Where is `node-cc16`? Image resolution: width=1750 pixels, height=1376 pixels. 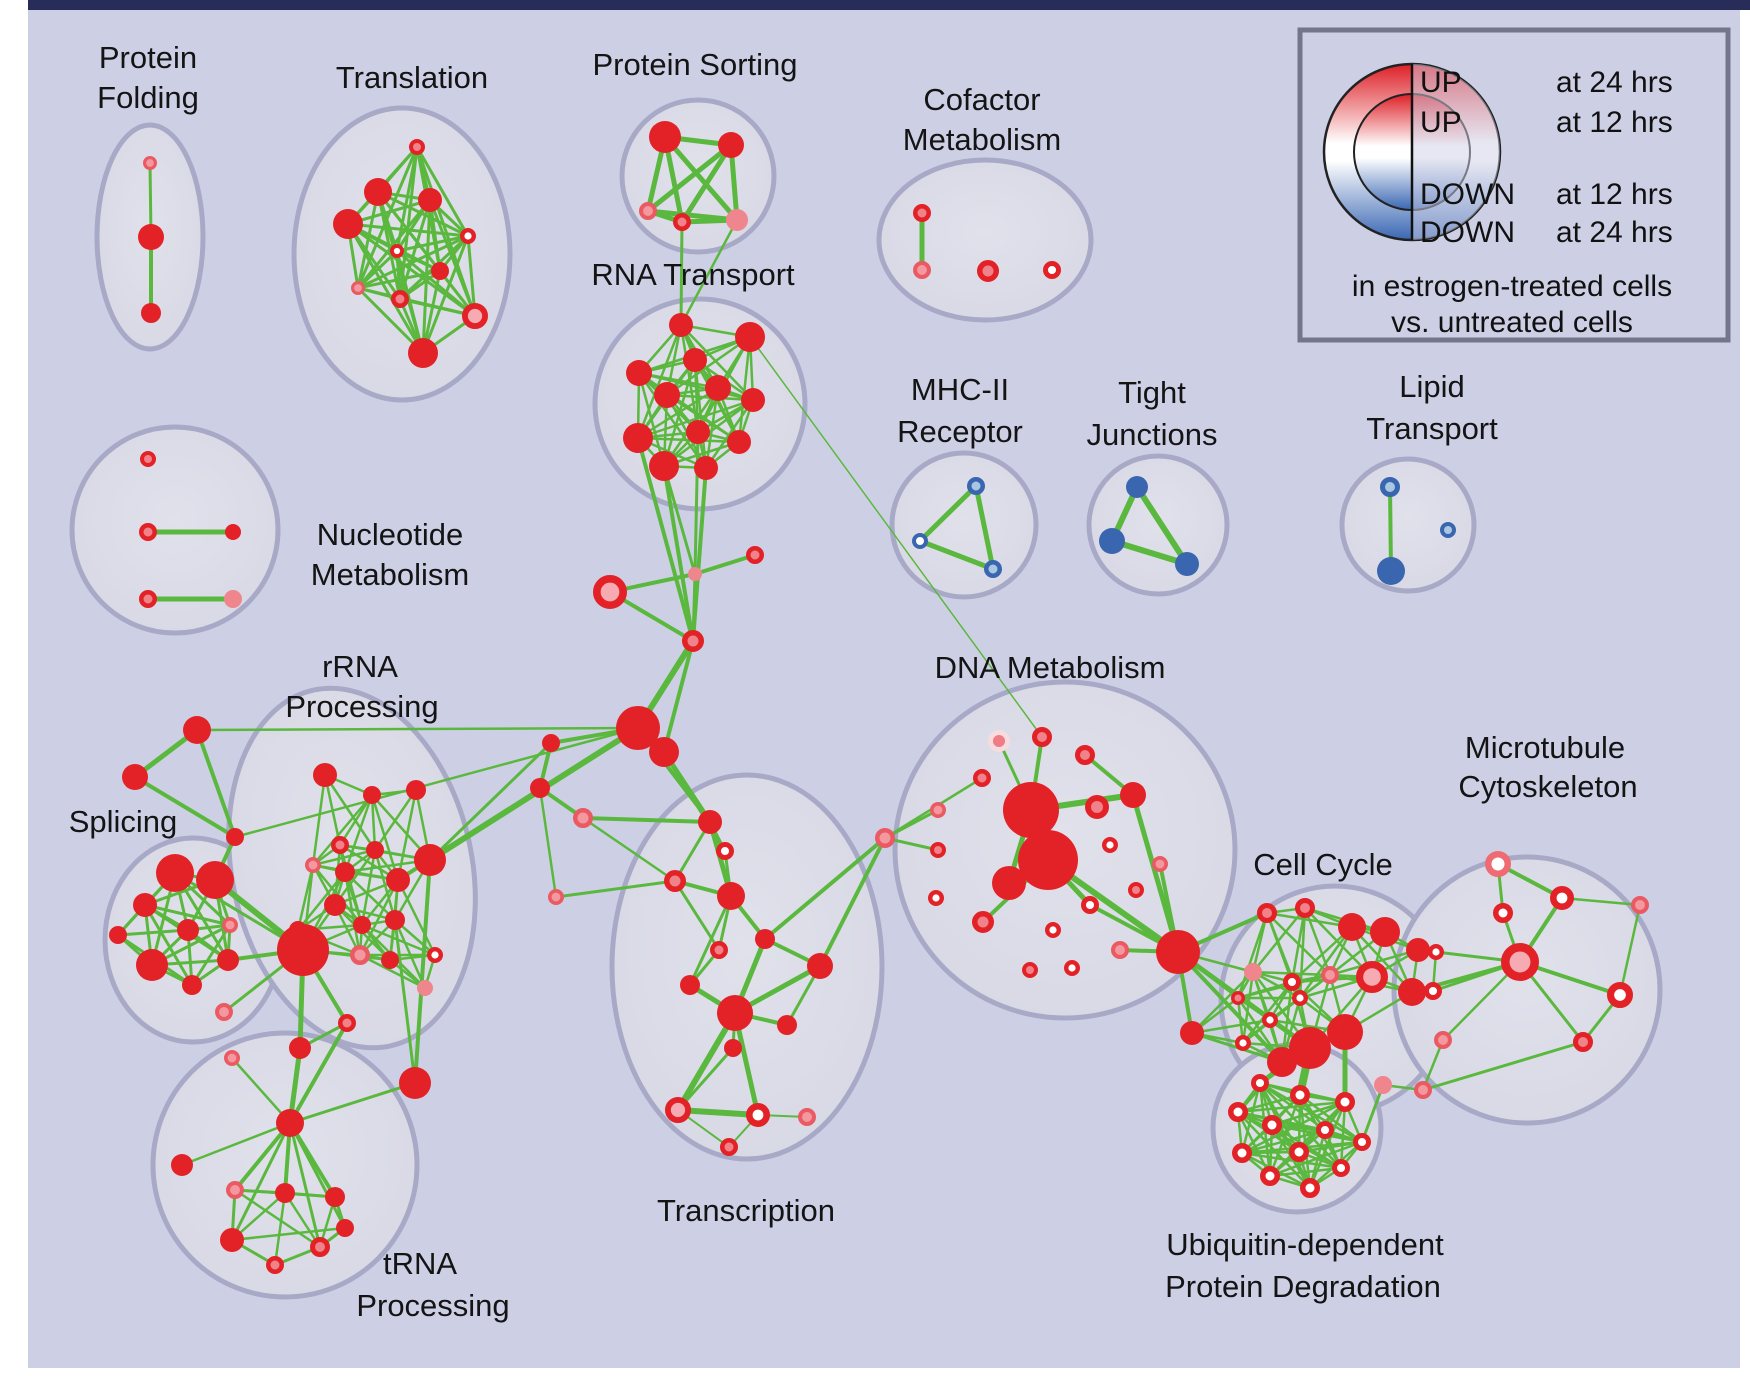
node-cc16 is located at coordinates (1242, 1042).